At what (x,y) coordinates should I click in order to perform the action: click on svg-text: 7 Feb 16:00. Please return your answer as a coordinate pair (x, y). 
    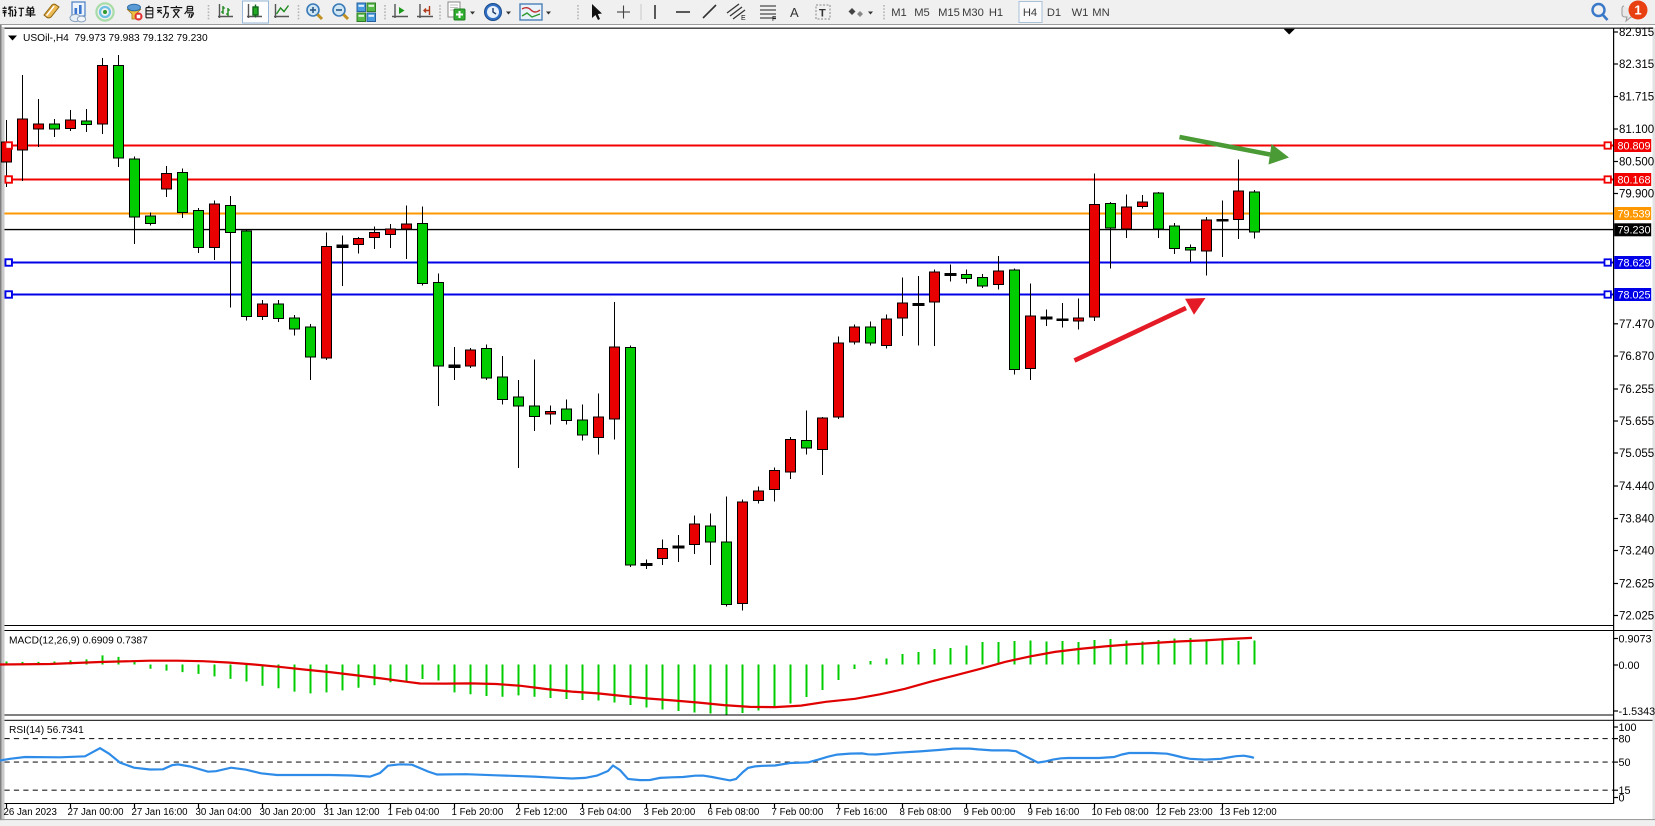
    Looking at the image, I should click on (862, 812).